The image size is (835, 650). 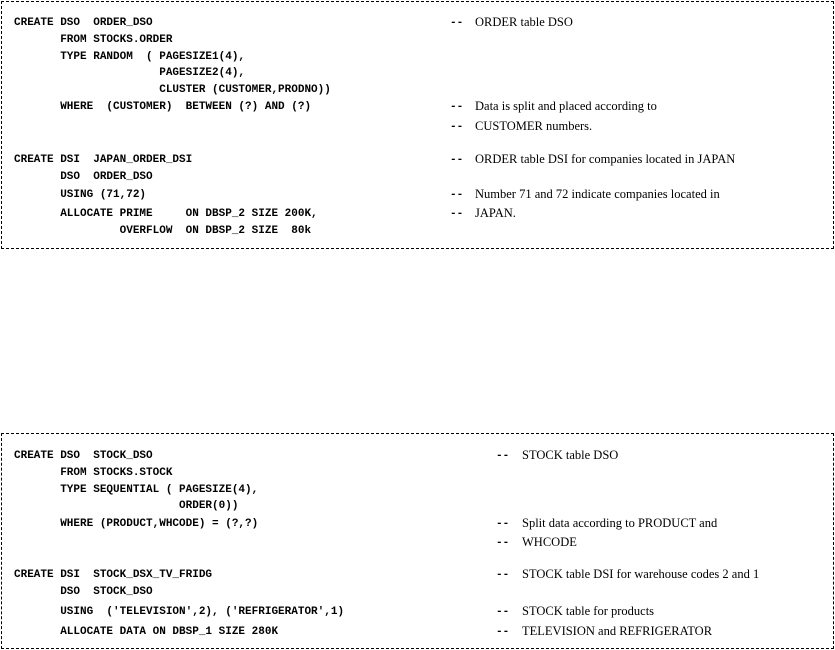 What do you see at coordinates (417, 473) in the screenshot?
I see `code-line: FROM STOCKS.STOCK` at bounding box center [417, 473].